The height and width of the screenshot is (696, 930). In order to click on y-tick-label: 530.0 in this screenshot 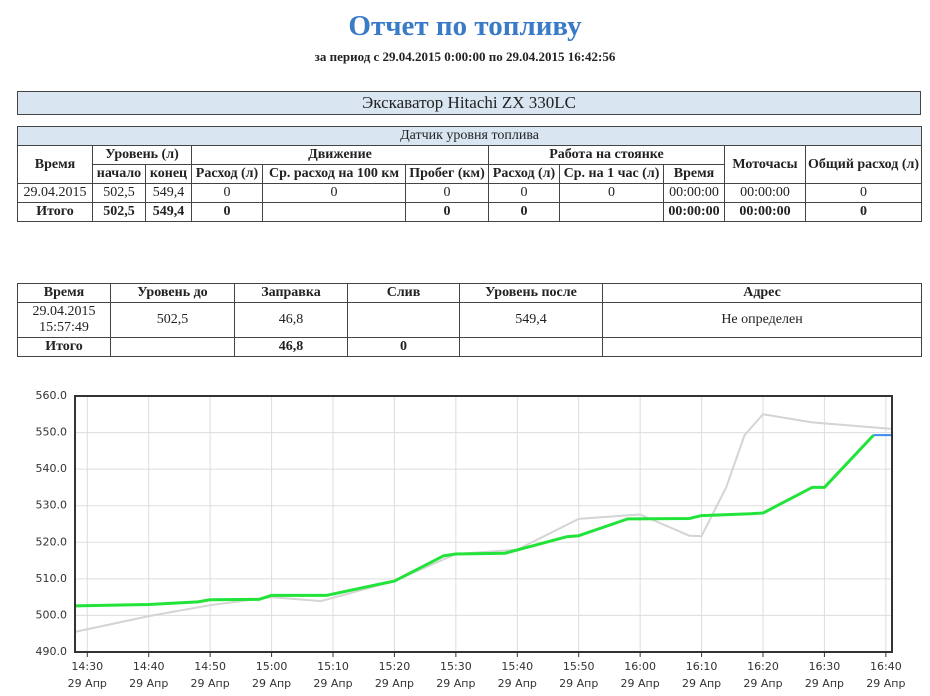, I will do `click(52, 505)`.